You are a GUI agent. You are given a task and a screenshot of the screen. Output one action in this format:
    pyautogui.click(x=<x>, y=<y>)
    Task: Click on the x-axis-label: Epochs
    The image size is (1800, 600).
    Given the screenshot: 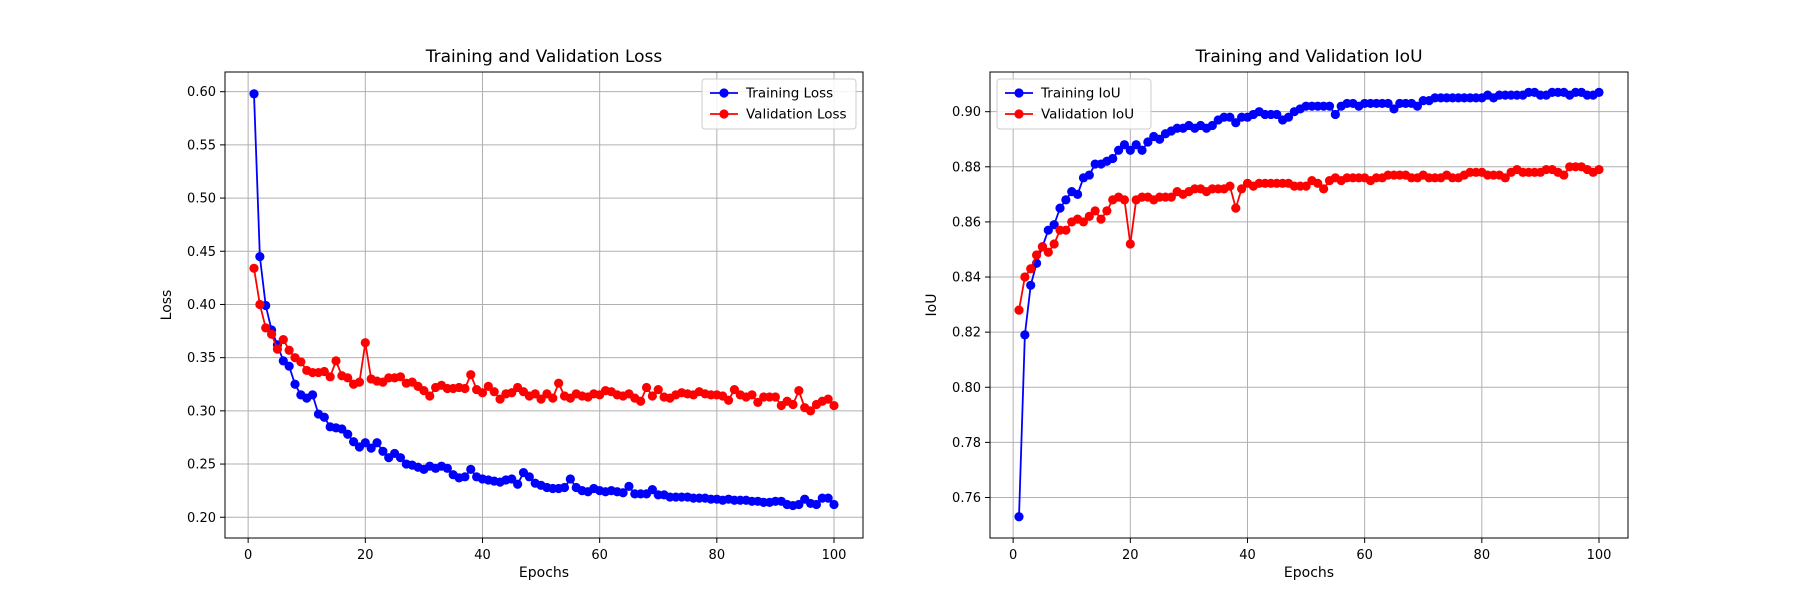 What is the action you would take?
    pyautogui.click(x=544, y=573)
    